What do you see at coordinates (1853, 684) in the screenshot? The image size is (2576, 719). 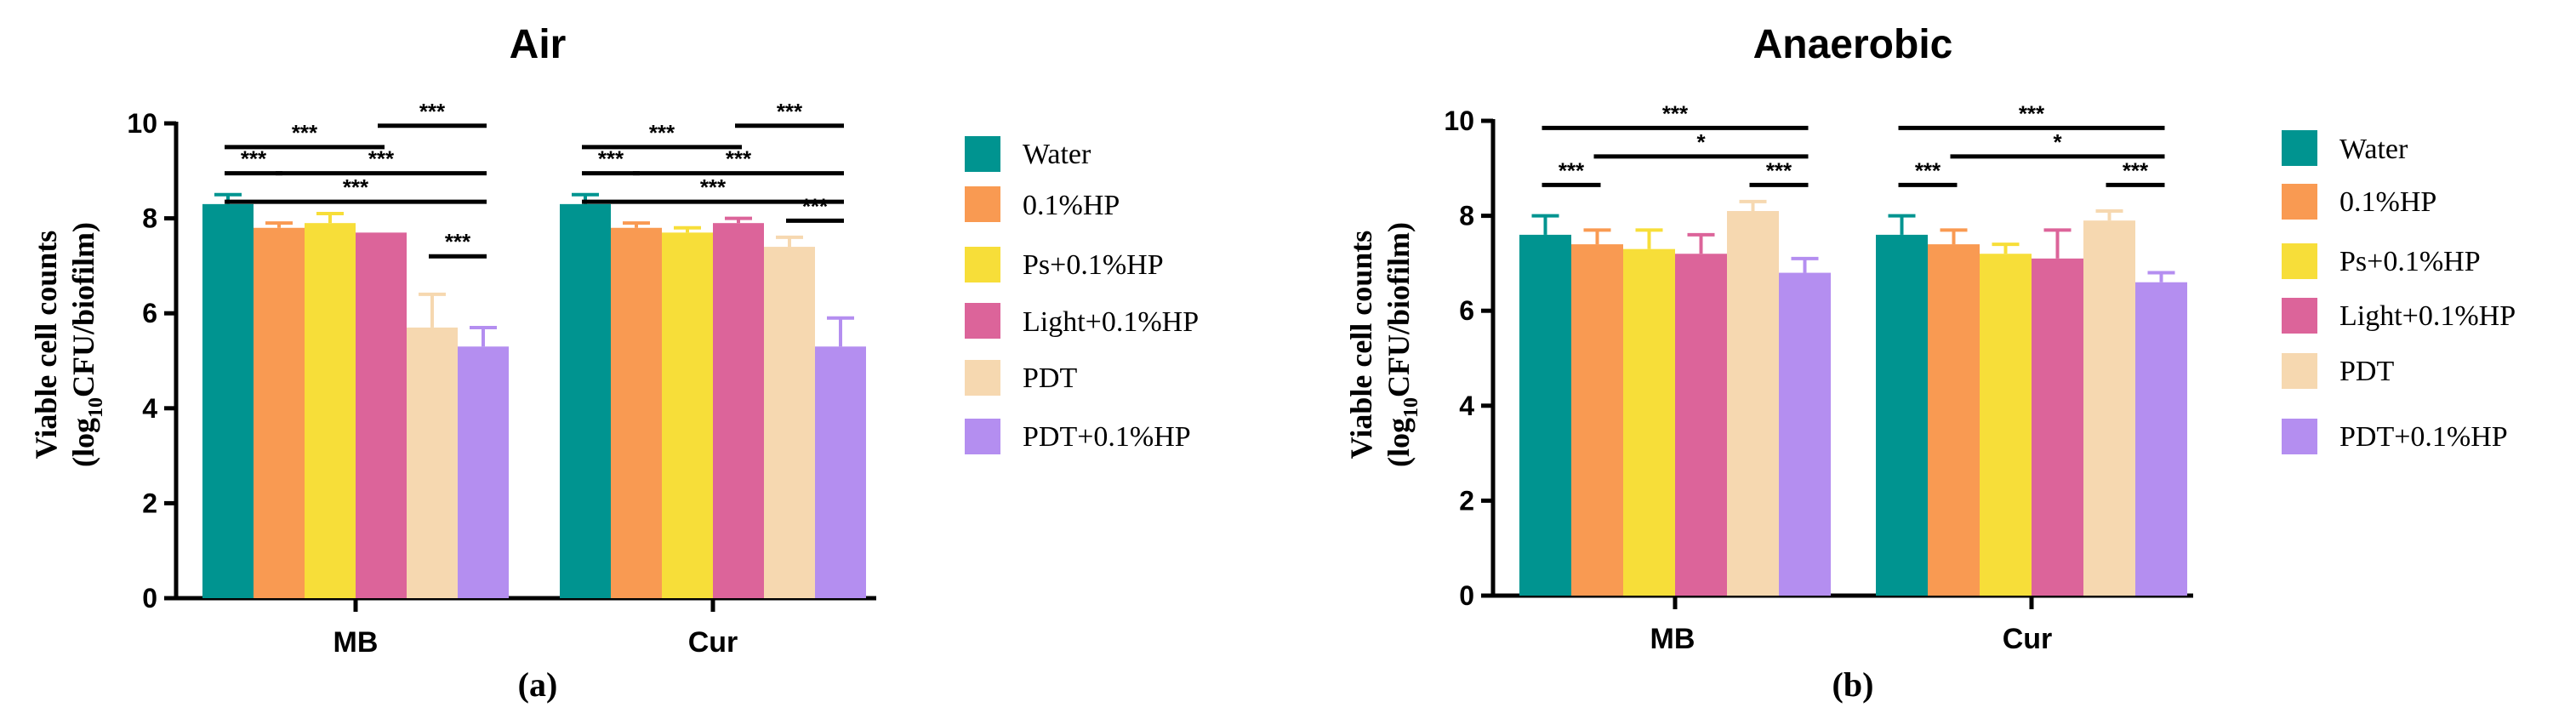 I see `panel-b-label: (b)` at bounding box center [1853, 684].